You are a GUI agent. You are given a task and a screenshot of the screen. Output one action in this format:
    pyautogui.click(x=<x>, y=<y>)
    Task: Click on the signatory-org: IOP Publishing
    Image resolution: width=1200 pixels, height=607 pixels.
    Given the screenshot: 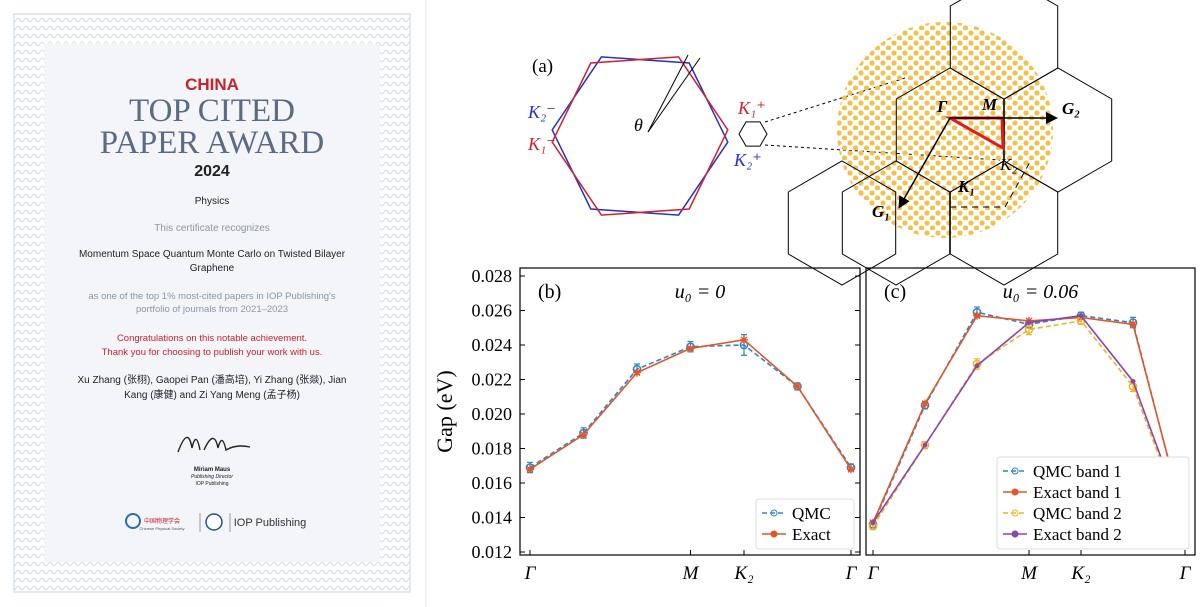 What is the action you would take?
    pyautogui.click(x=212, y=484)
    